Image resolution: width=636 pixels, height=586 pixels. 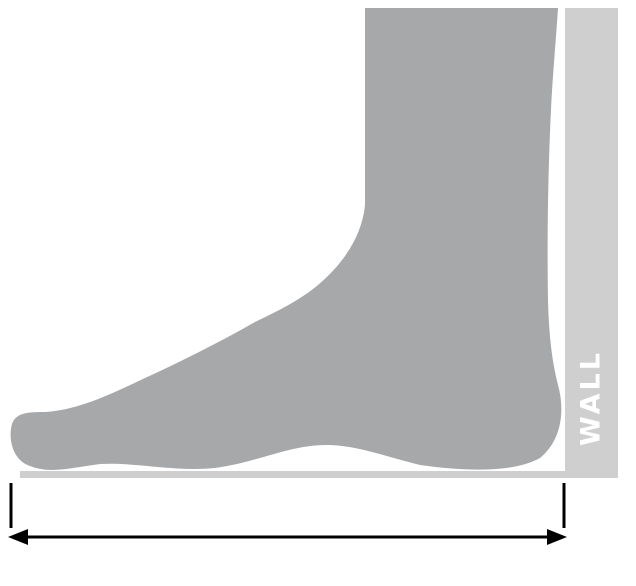 I want to click on wall-label: WALL, so click(x=591, y=398).